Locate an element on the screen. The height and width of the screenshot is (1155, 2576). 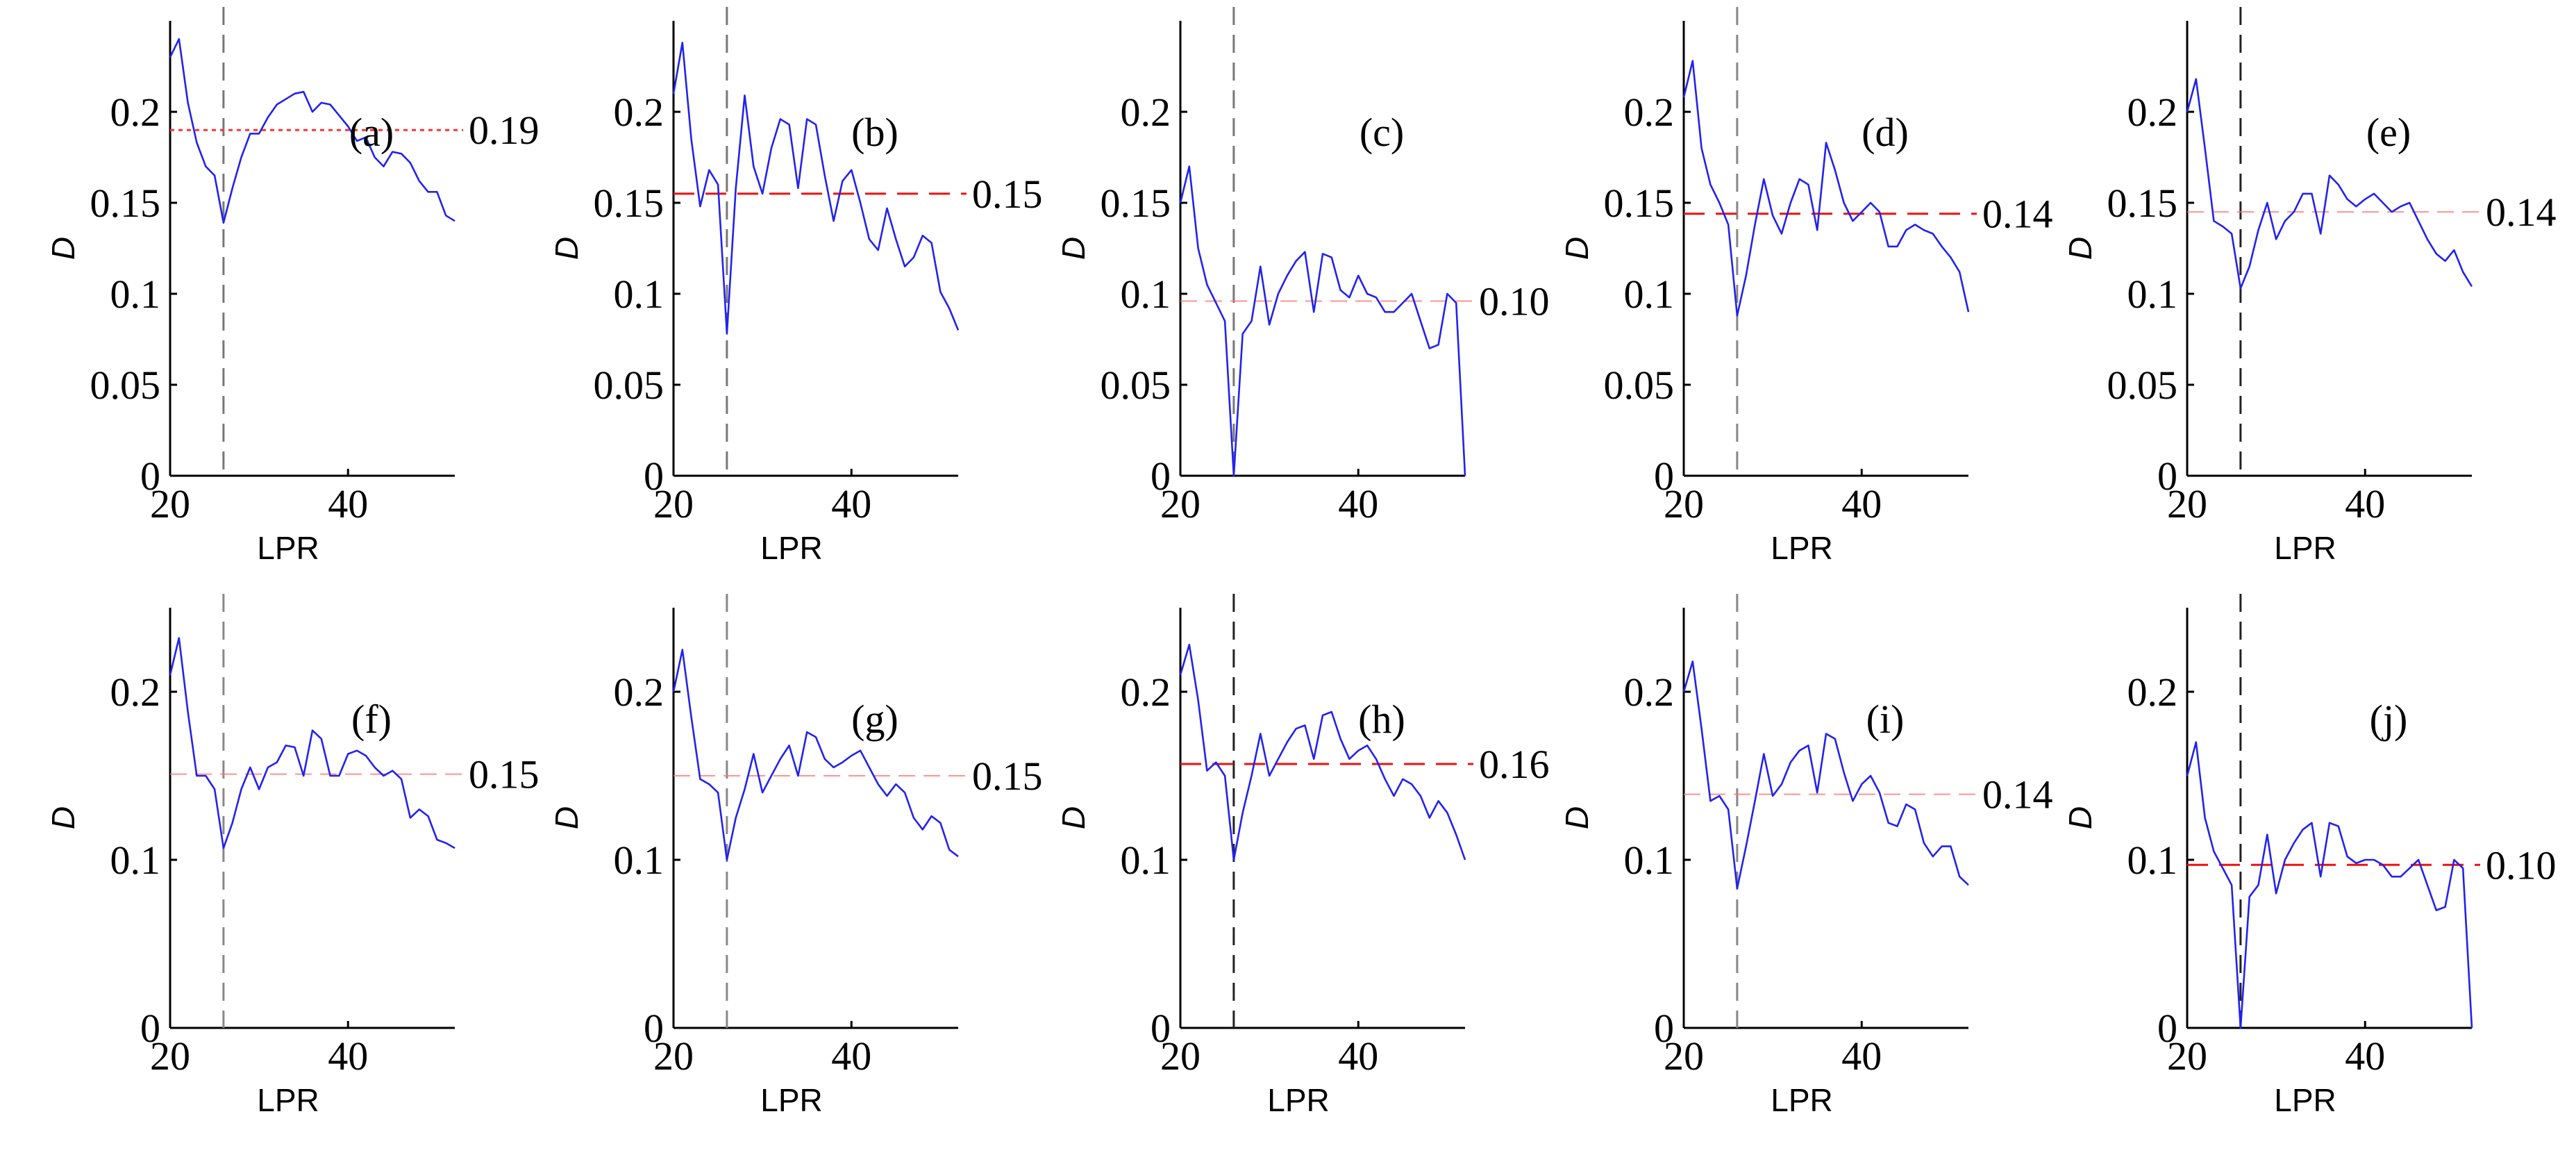
panel-label: (a) is located at coordinates (371, 132).